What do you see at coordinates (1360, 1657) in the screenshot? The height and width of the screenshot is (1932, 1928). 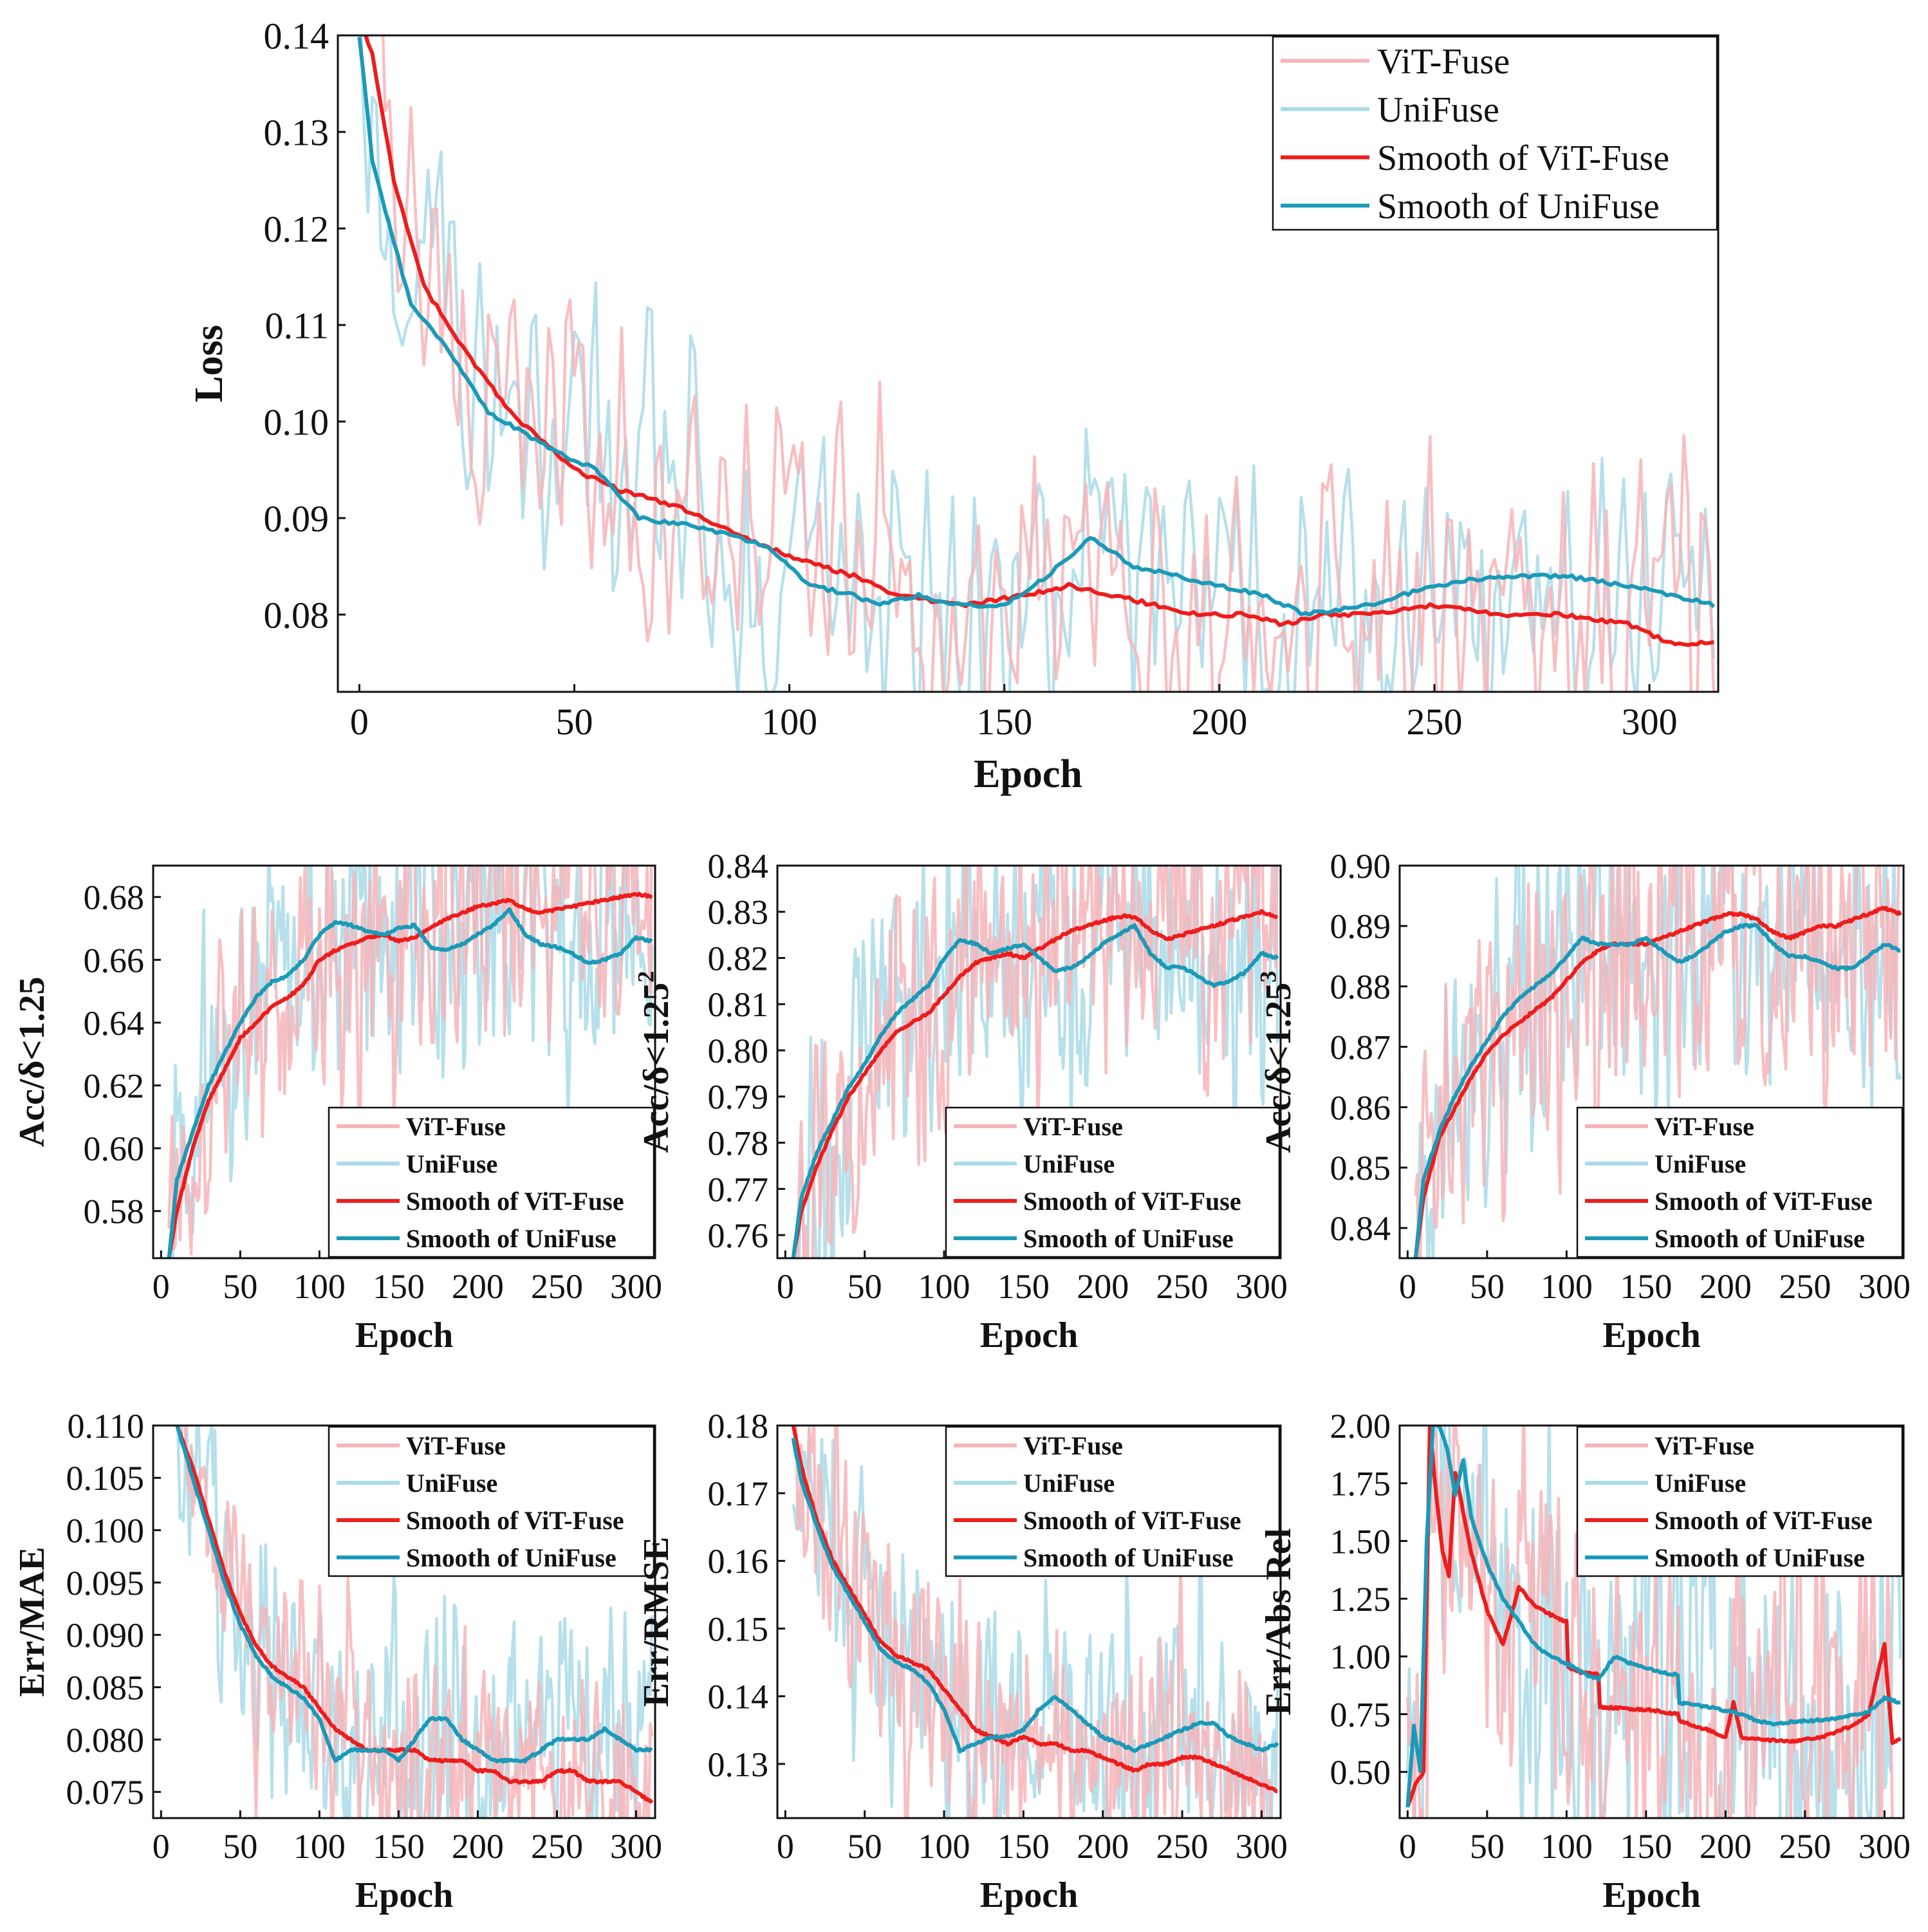 I see `y-tick-label: 1.00` at bounding box center [1360, 1657].